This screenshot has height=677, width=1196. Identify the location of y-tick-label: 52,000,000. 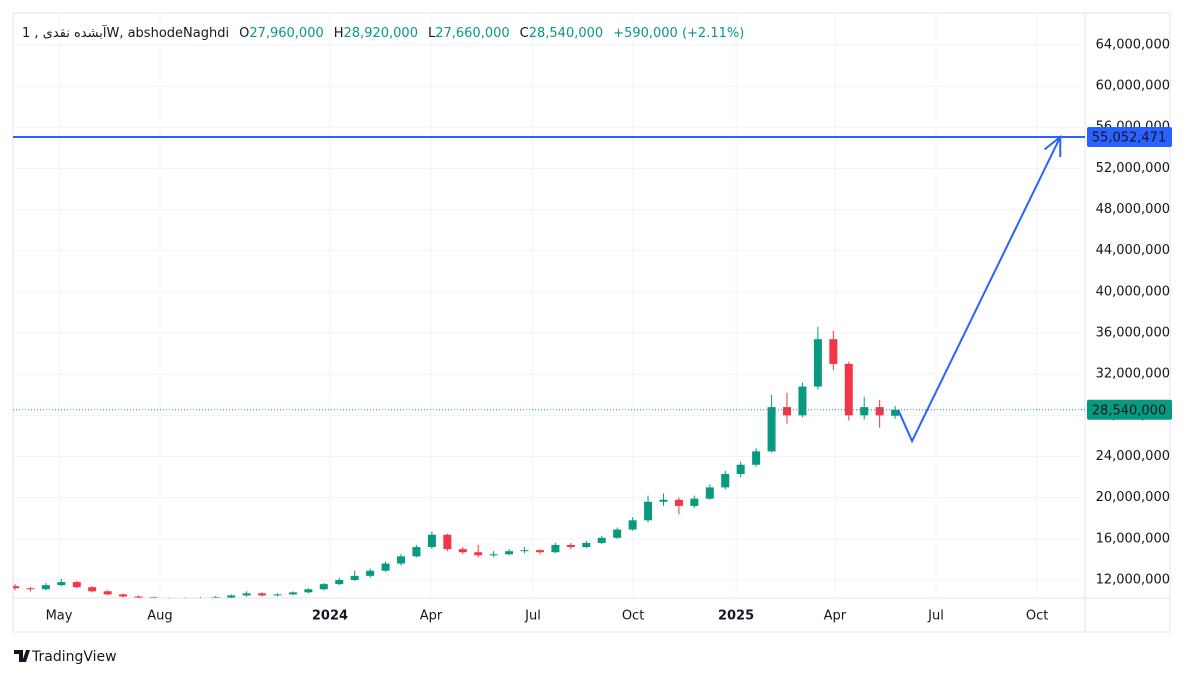
(1133, 168).